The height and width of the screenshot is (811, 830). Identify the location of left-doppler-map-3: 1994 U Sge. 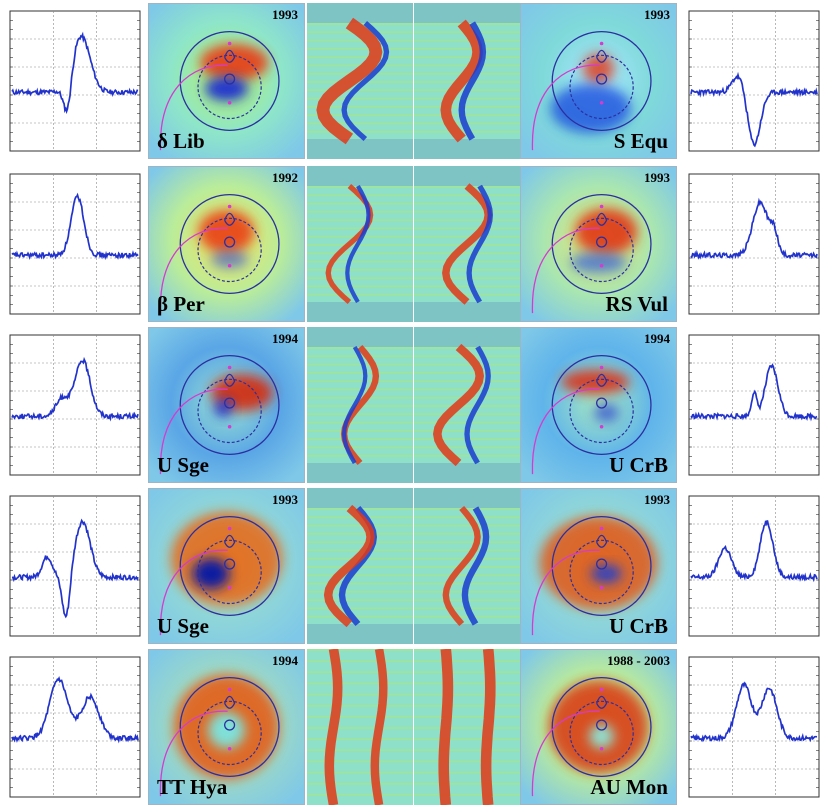
(226, 405).